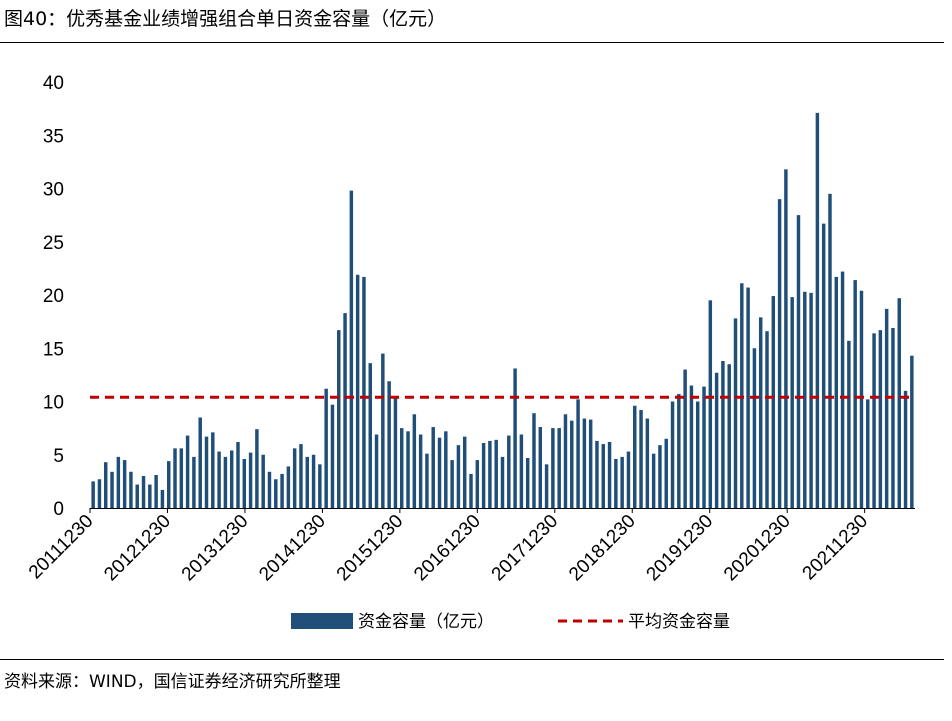  What do you see at coordinates (61, 547) in the screenshot?
I see `x-tick-label: 20111230` at bounding box center [61, 547].